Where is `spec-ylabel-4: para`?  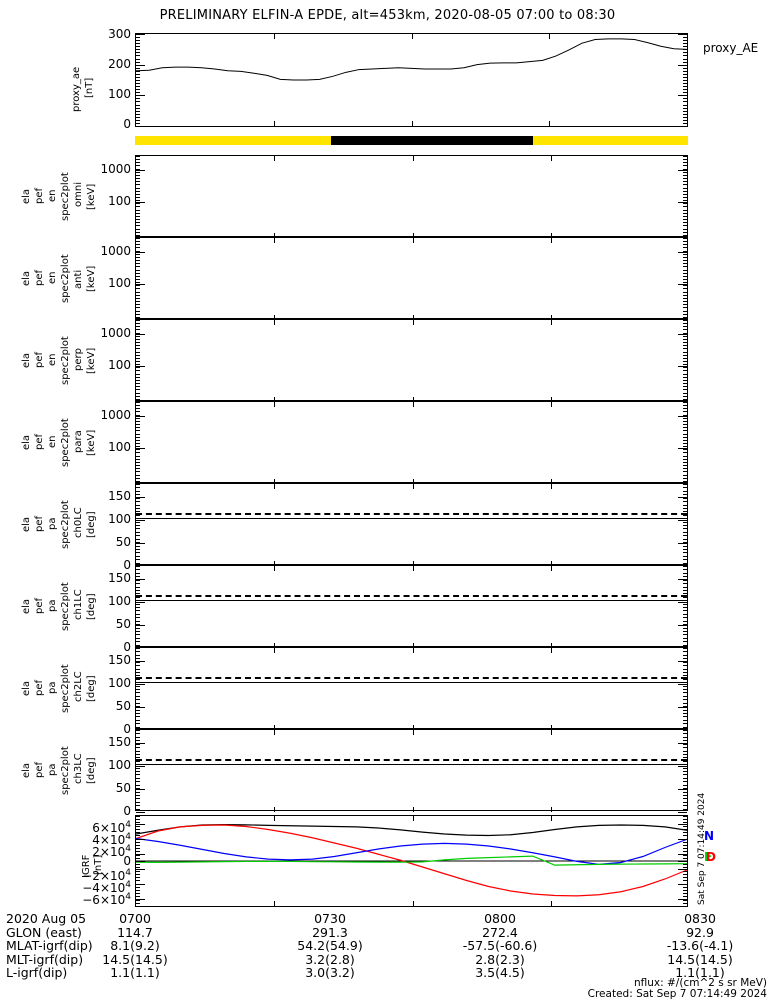 spec-ylabel-4: para is located at coordinates (78, 442).